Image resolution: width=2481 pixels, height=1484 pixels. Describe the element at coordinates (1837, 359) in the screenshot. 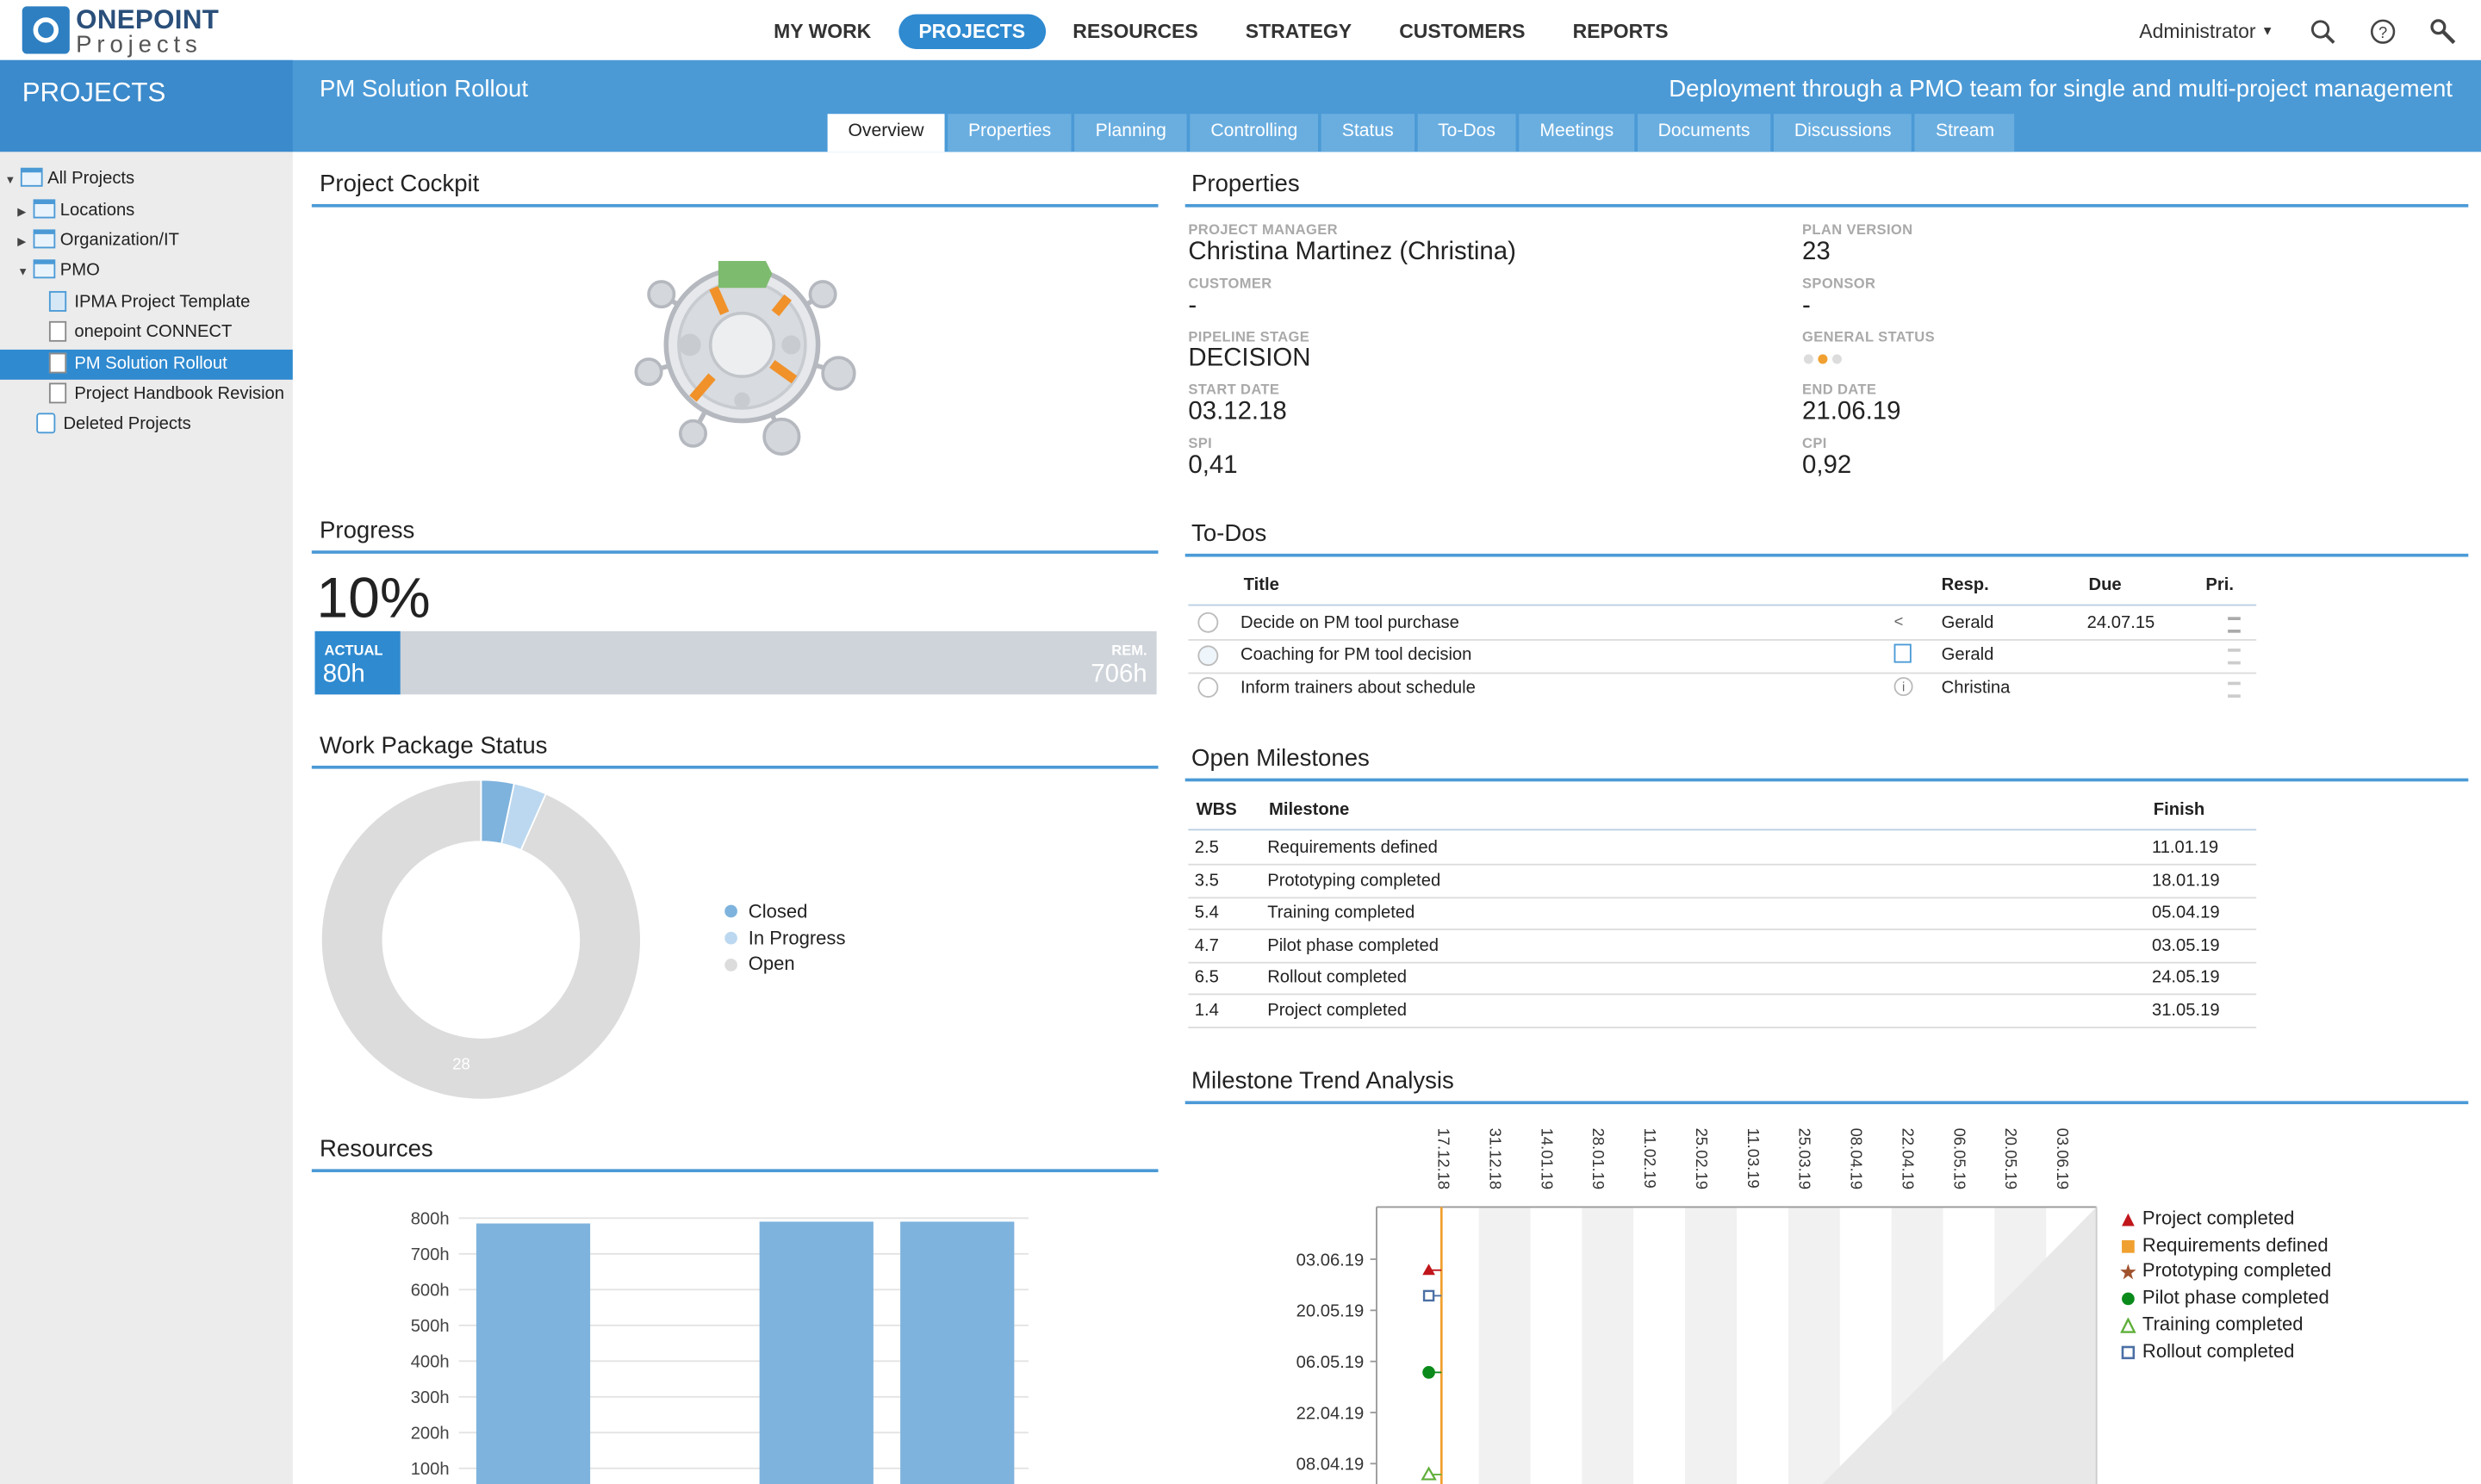

I see `status-dot-green` at that location.